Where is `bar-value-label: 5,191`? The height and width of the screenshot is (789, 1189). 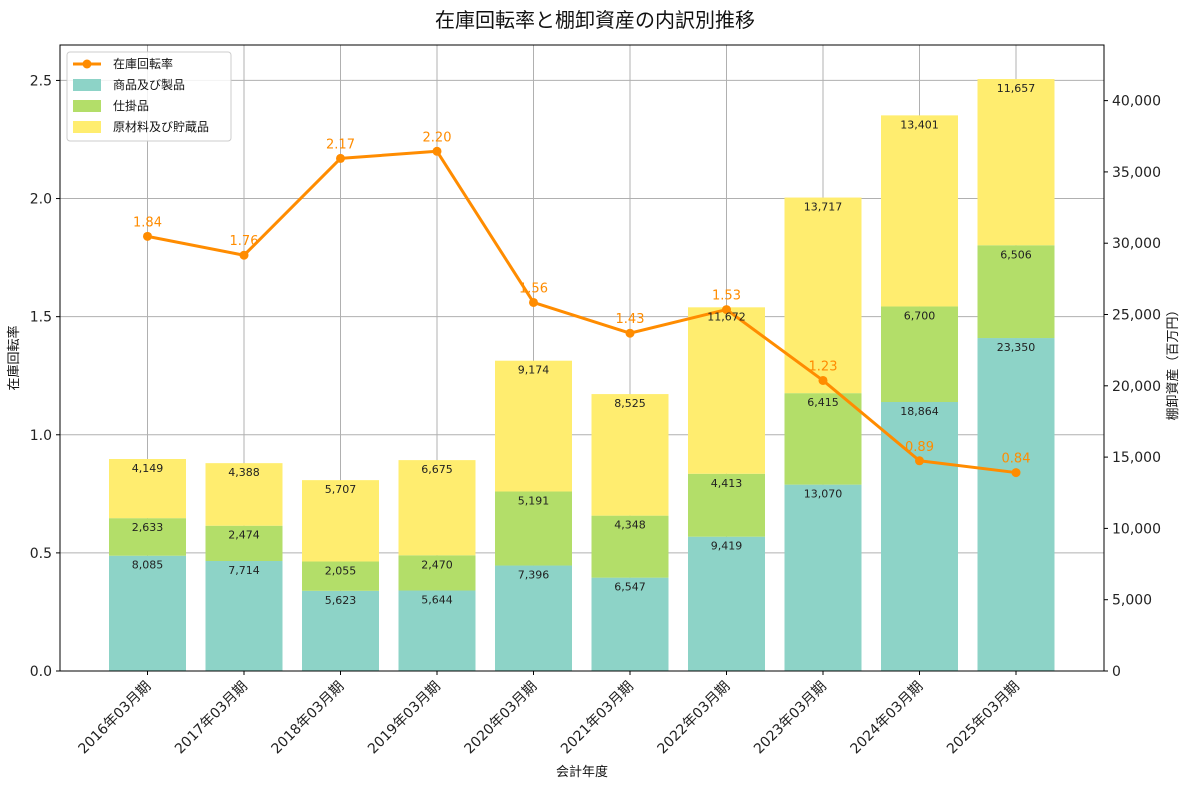
bar-value-label: 5,191 is located at coordinates (534, 501).